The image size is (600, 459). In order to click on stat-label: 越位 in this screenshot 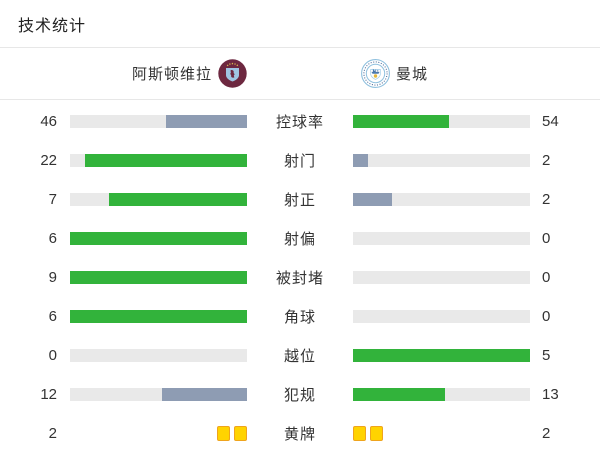, I will do `click(299, 356)`.